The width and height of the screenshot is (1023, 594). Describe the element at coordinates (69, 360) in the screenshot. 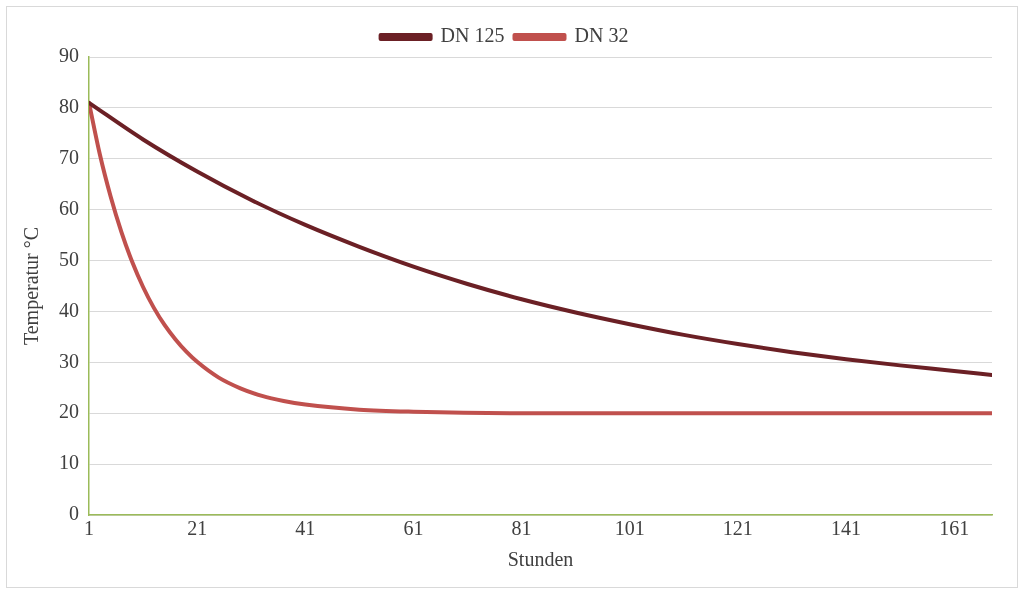

I see `y-tick-label: 30` at that location.